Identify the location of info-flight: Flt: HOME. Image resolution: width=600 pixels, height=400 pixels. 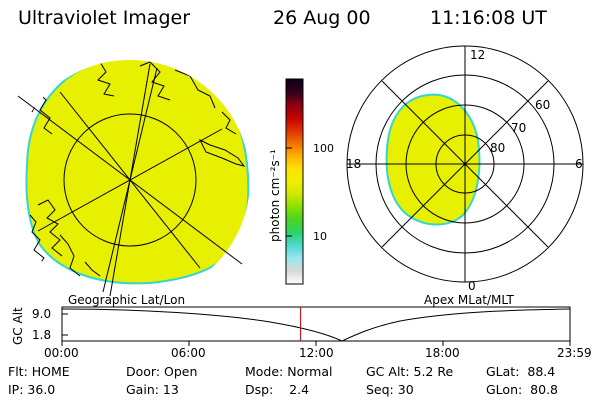
(39, 371).